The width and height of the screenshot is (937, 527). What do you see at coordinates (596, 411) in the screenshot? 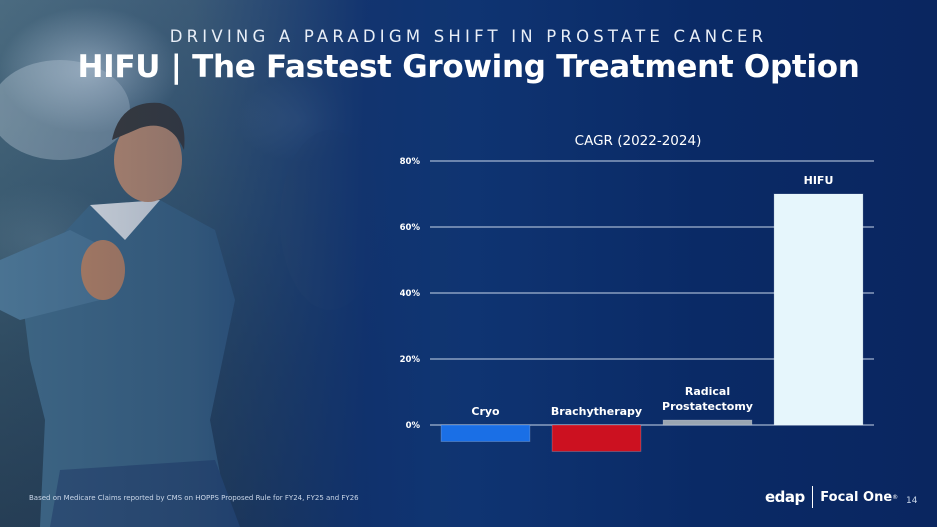
I see `category-label-brachytherapy: Brachytherapy` at bounding box center [596, 411].